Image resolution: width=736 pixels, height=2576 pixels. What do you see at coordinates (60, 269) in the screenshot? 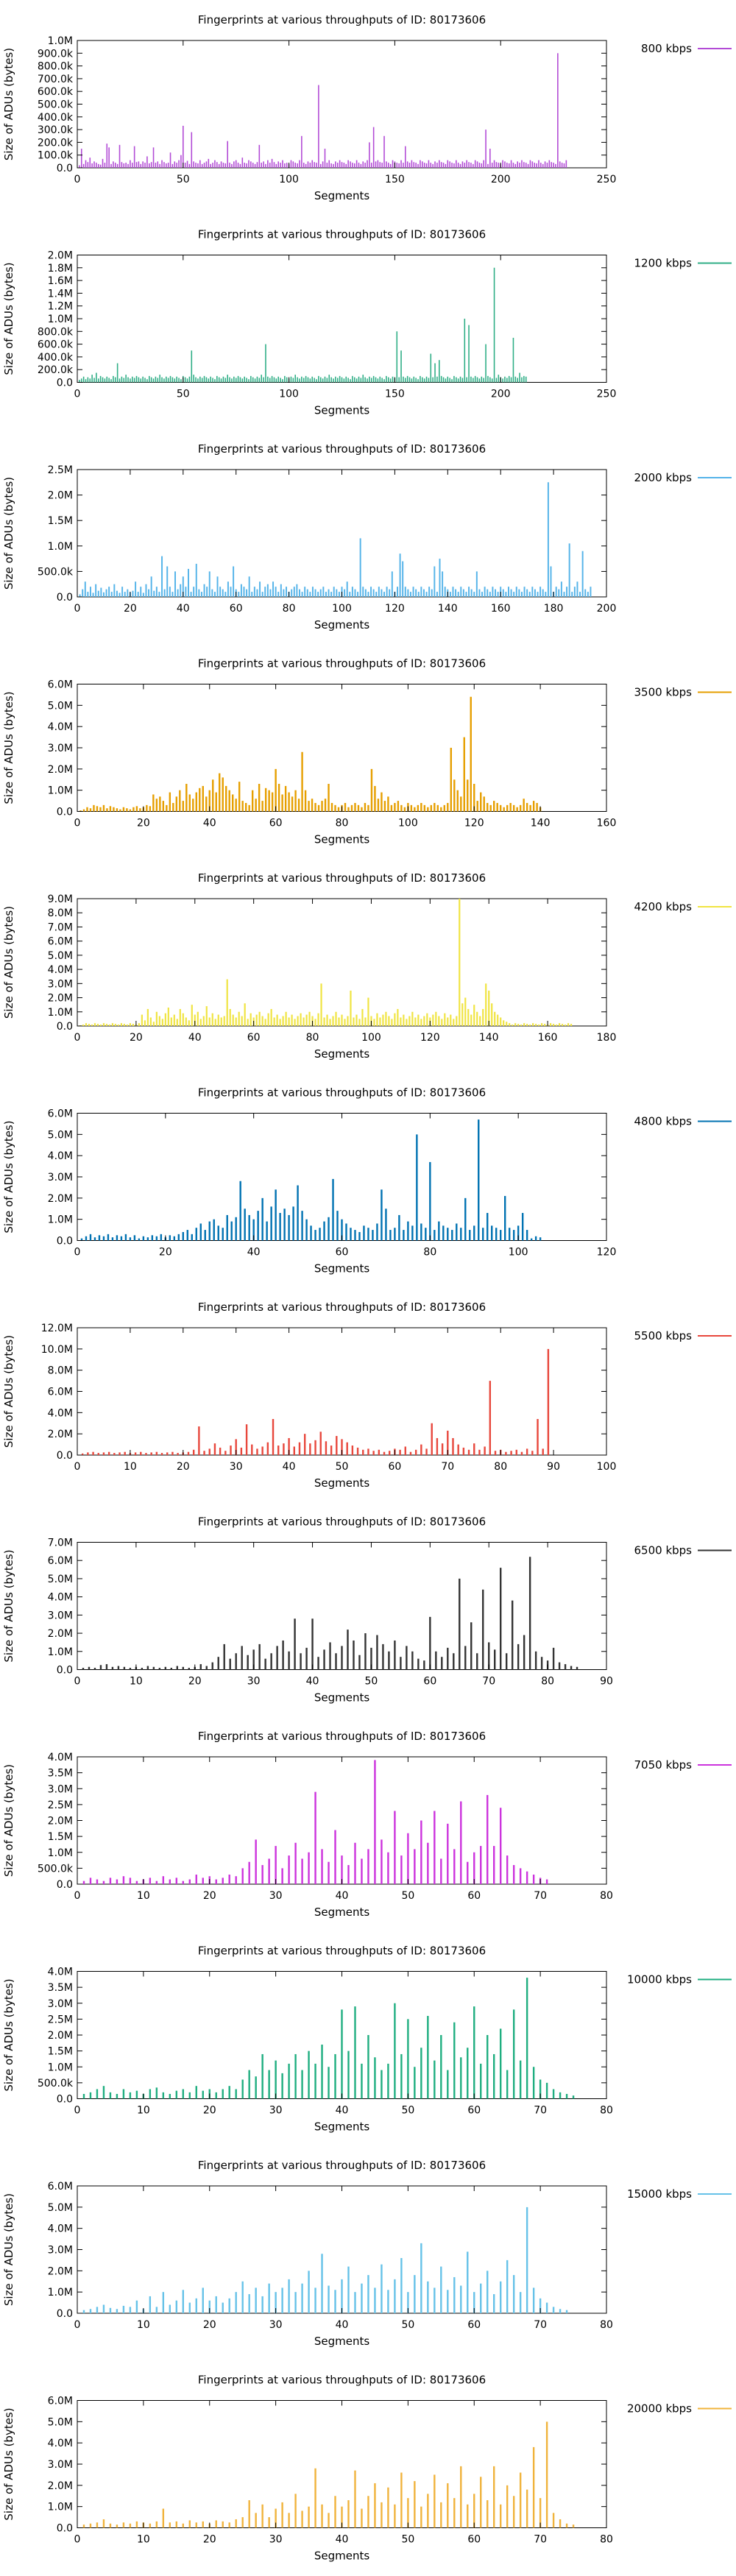
I see `y-tick-label: 1.8M` at bounding box center [60, 269].